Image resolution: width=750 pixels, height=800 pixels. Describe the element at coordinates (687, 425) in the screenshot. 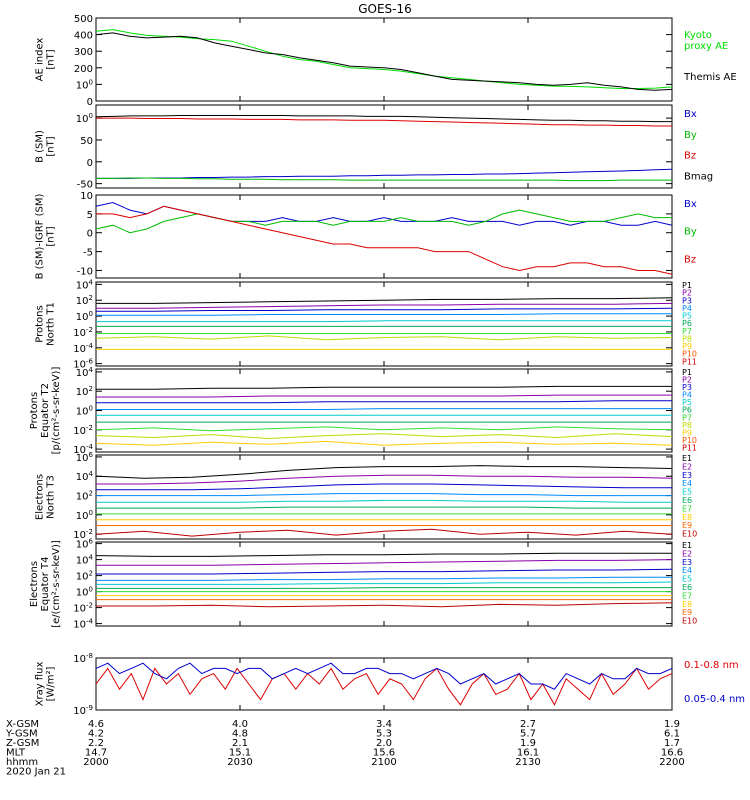

I see `legend-p8: P8` at that location.